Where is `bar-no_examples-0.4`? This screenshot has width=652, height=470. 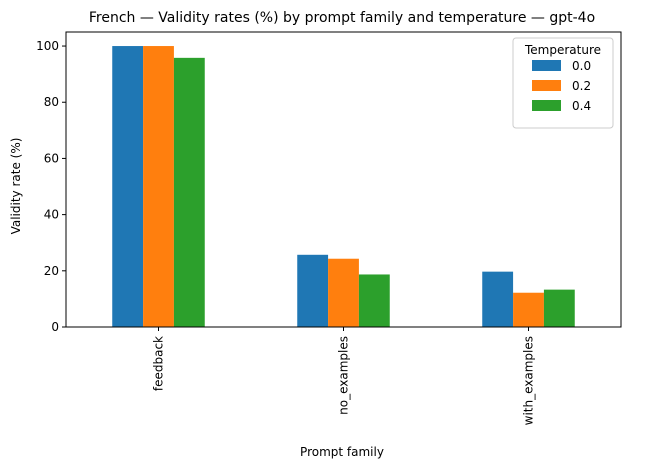
bar-no_examples-0.4 is located at coordinates (374, 300).